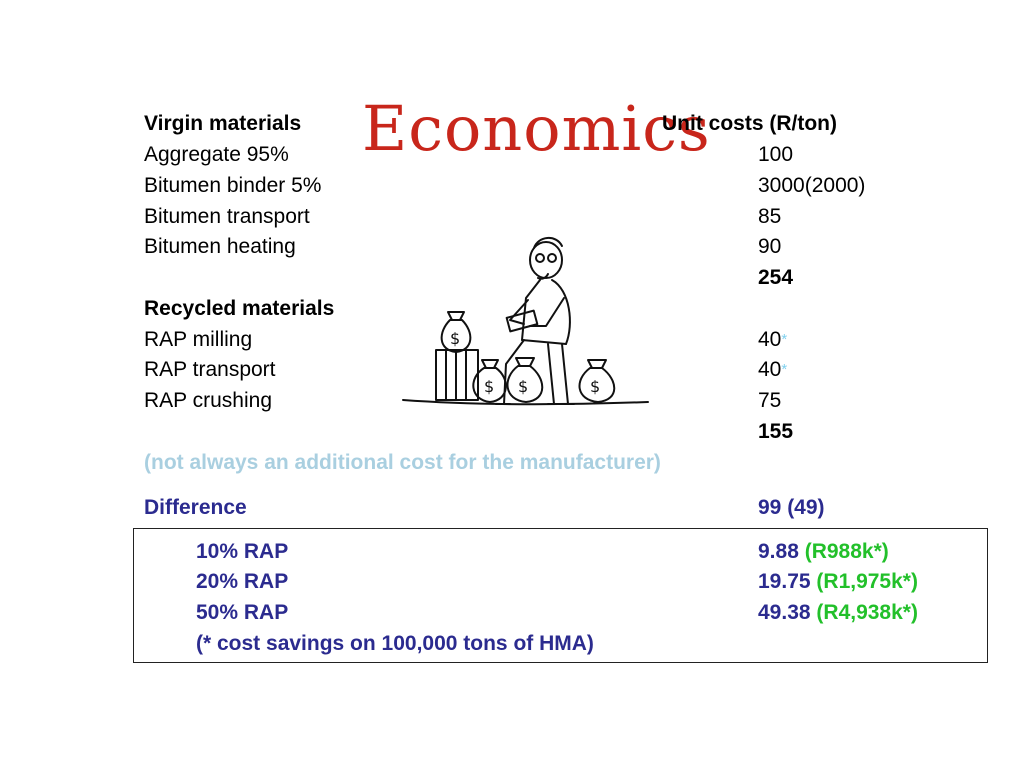  Describe the element at coordinates (846, 551) in the screenshot. I see `savings-amount: (R988k*)` at that location.